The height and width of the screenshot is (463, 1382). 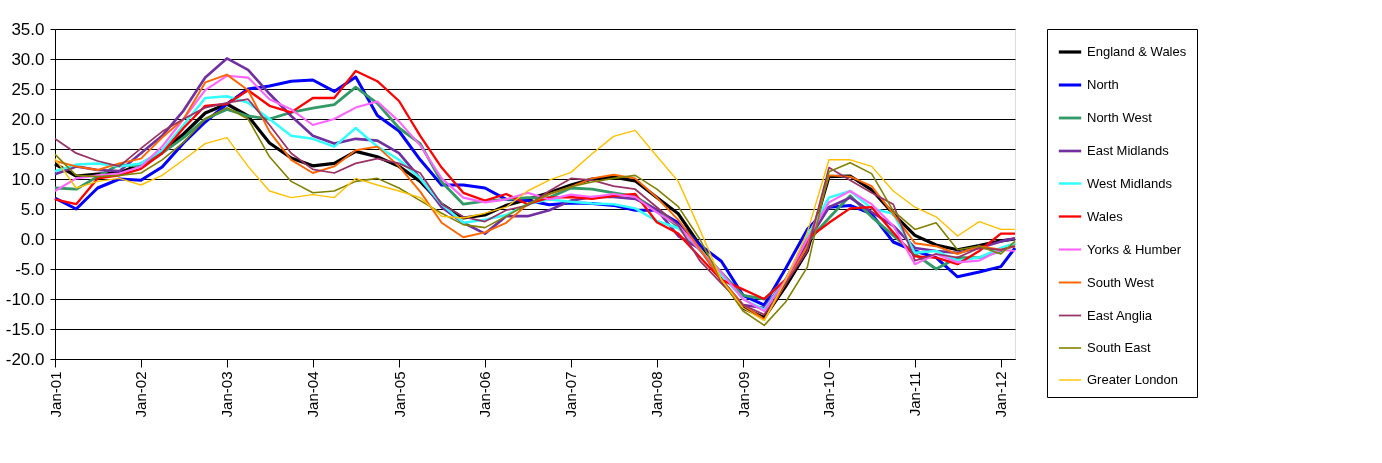 I want to click on x-tick-label: Jan-09, so click(x=743, y=394).